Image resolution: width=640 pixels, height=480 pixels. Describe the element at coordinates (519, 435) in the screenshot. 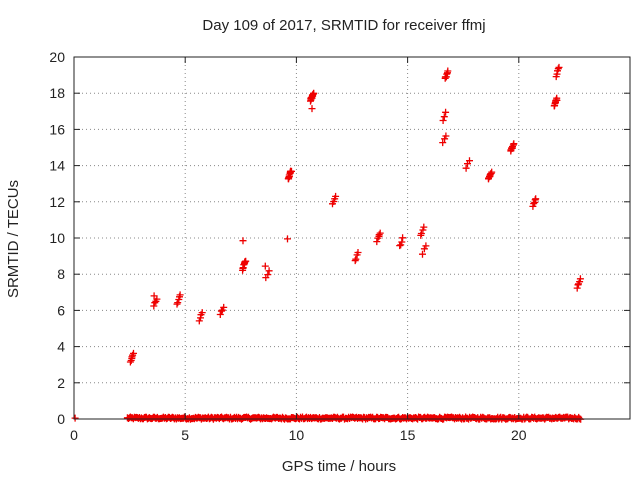

I see `x-tick-label: 20` at that location.